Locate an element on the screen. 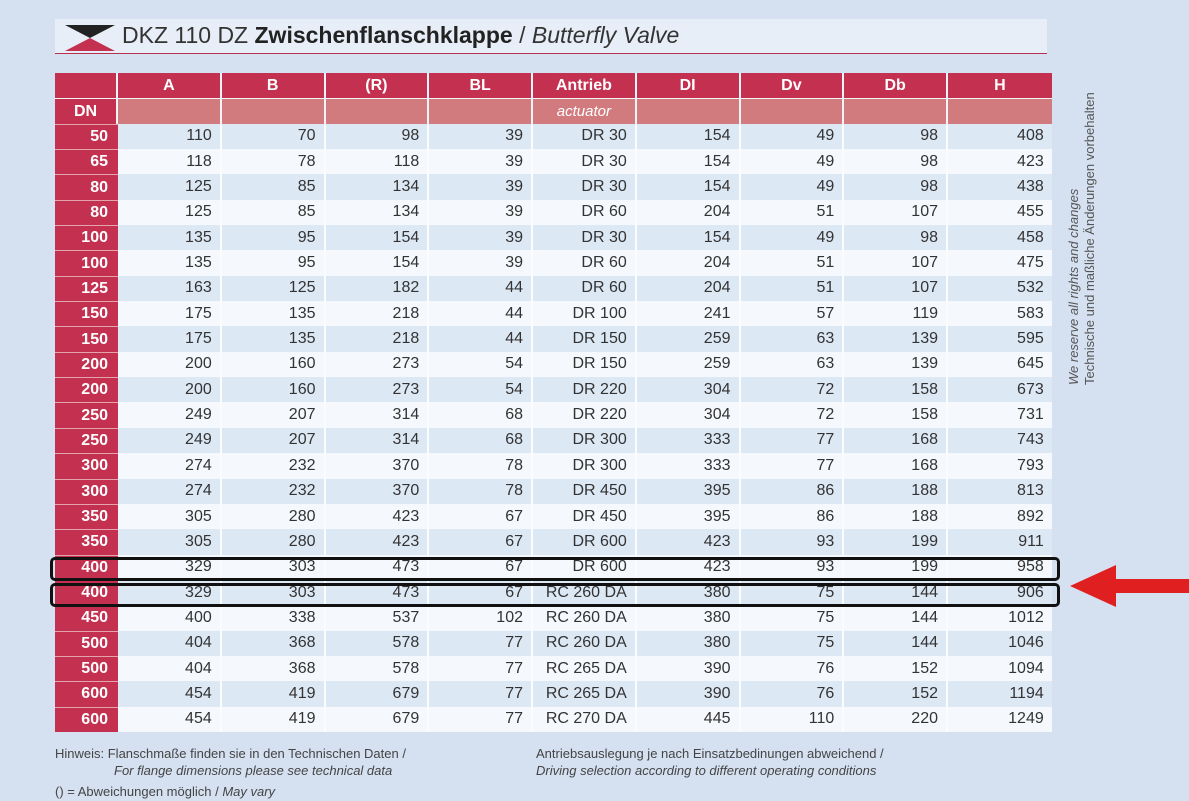 The width and height of the screenshot is (1189, 801). dn-column-header: DN is located at coordinates (86, 111).